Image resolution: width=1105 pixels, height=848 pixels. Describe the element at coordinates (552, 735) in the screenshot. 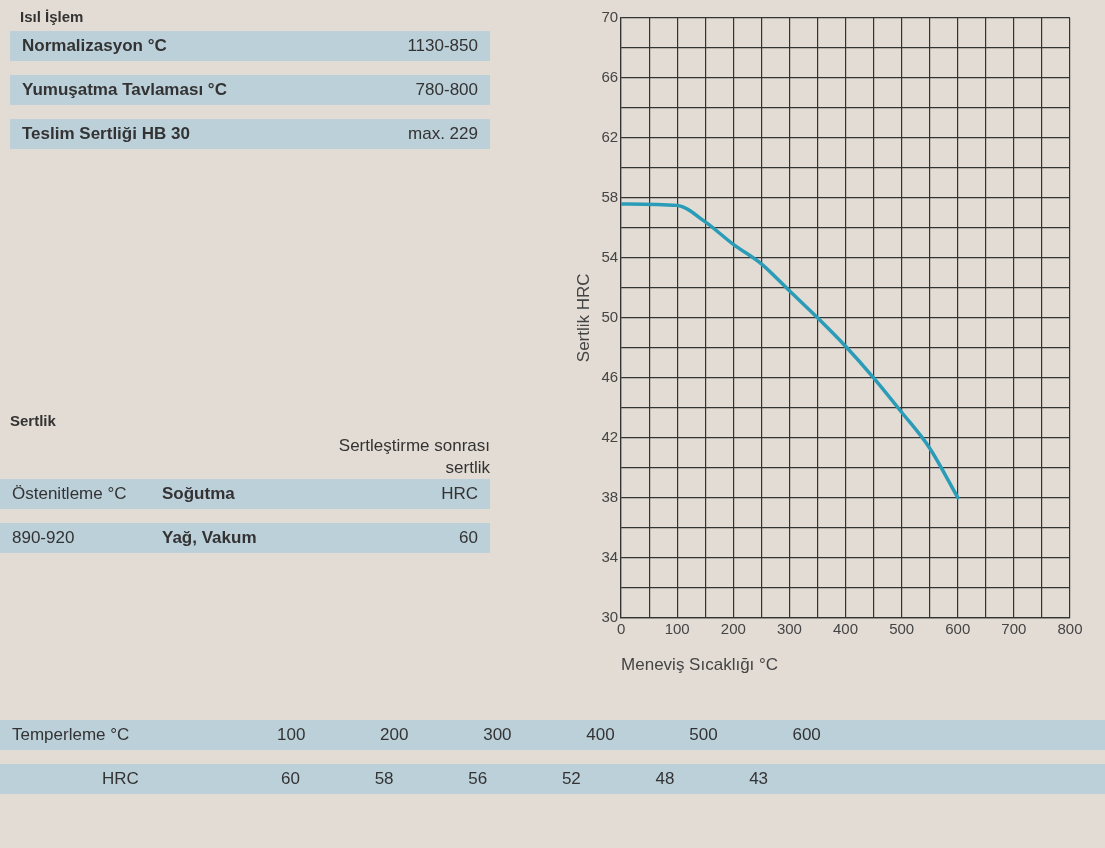

I see `shaded-row: Temperleme °C 100 200 300 400 500 600` at that location.